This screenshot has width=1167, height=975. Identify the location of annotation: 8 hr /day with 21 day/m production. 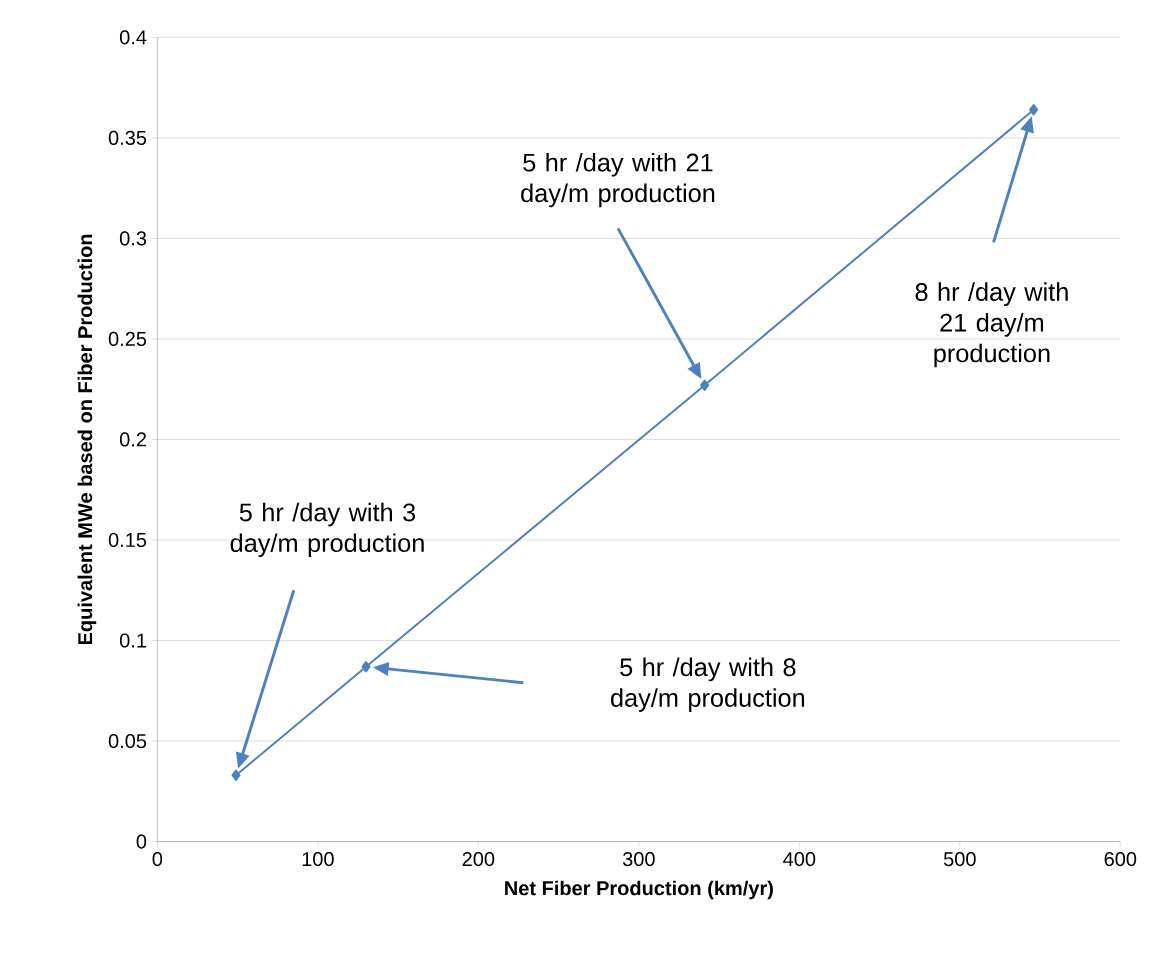
(991, 325).